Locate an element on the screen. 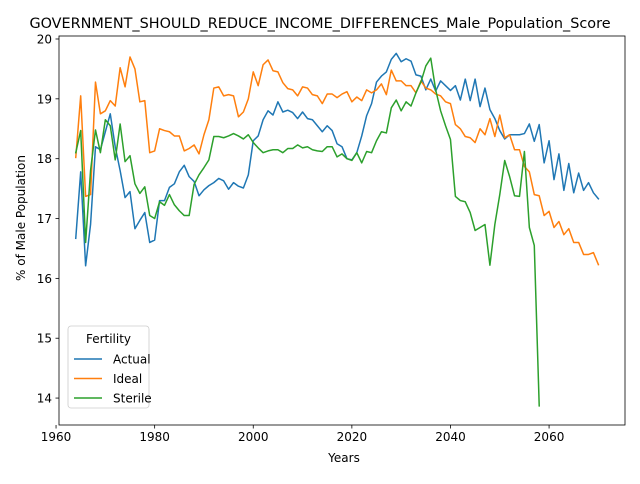  legend-label-sterile: Sterile is located at coordinates (132, 399).